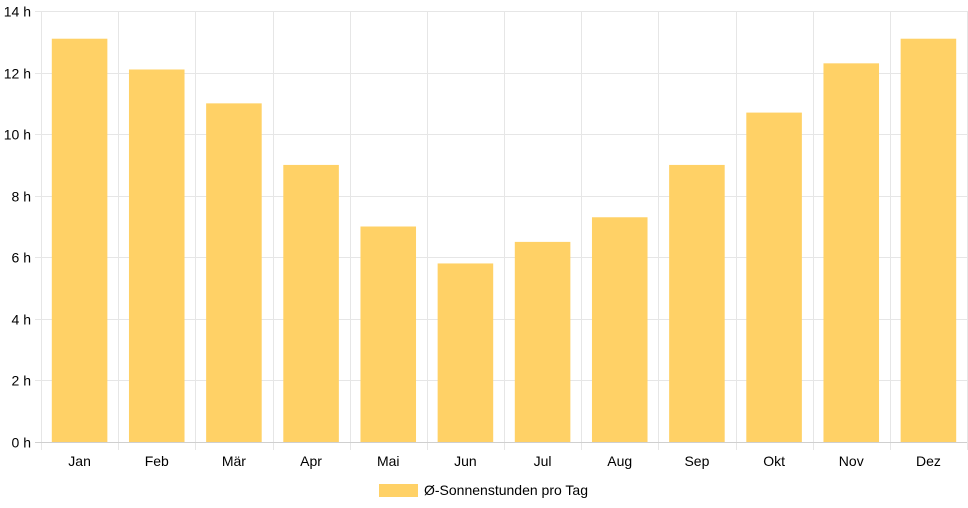 This screenshot has height=508, width=968. What do you see at coordinates (234, 461) in the screenshot?
I see `x-tick-label: Mär` at bounding box center [234, 461].